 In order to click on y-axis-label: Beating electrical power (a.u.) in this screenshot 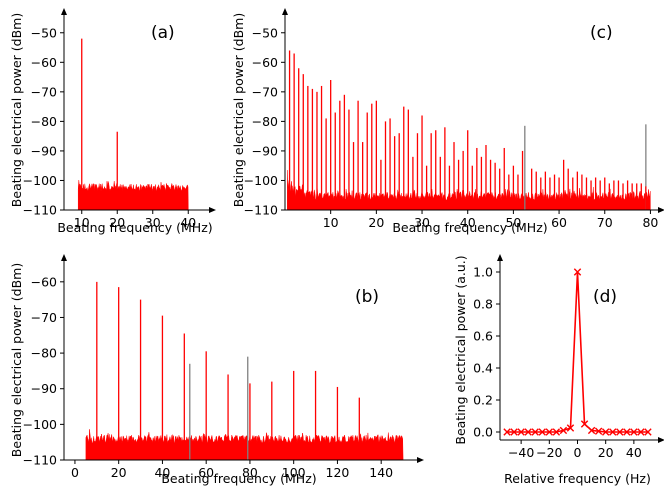, I will do `click(460, 349)`.